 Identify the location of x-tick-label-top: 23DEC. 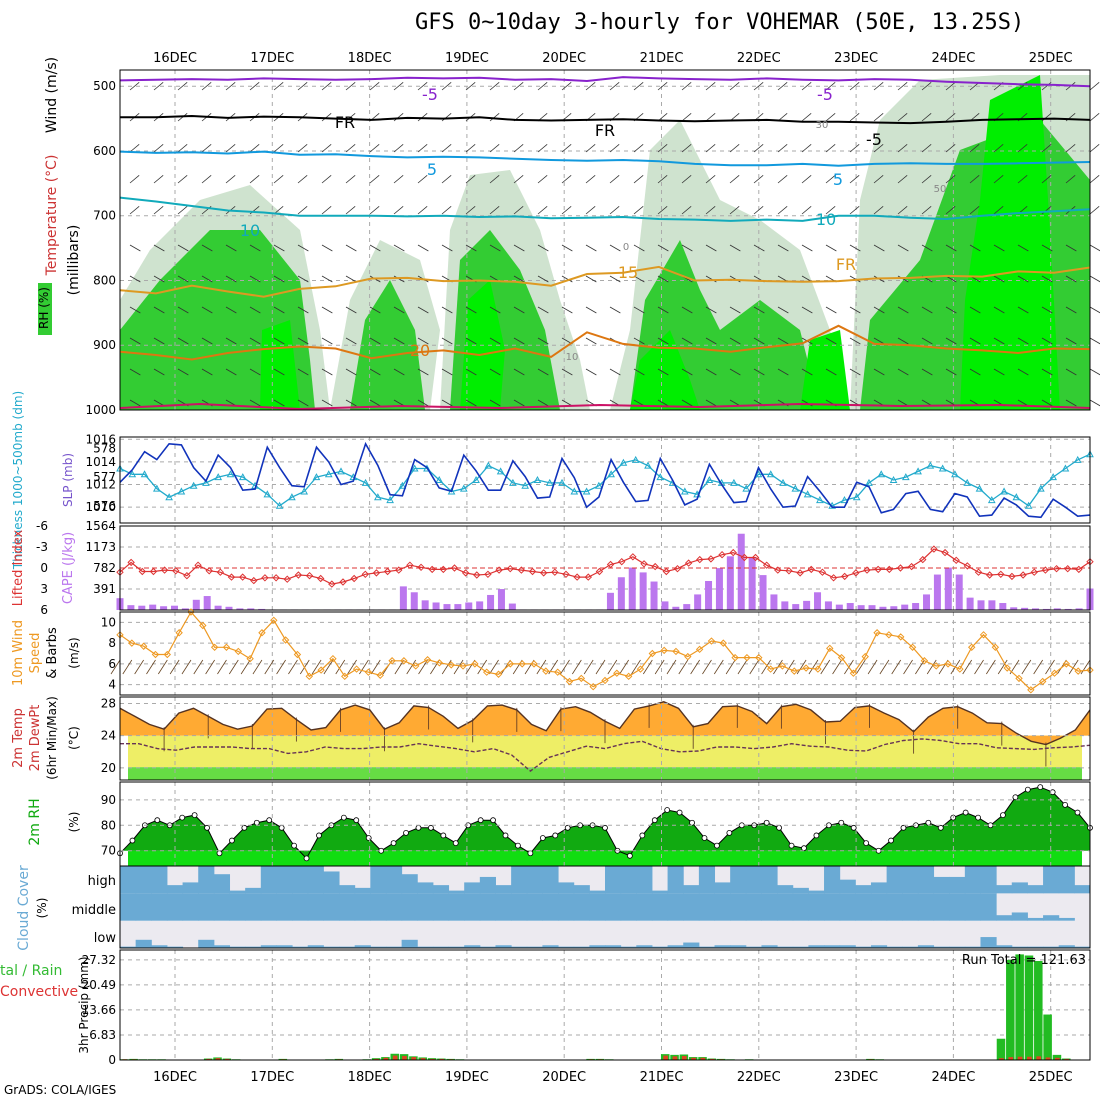
(856, 58).